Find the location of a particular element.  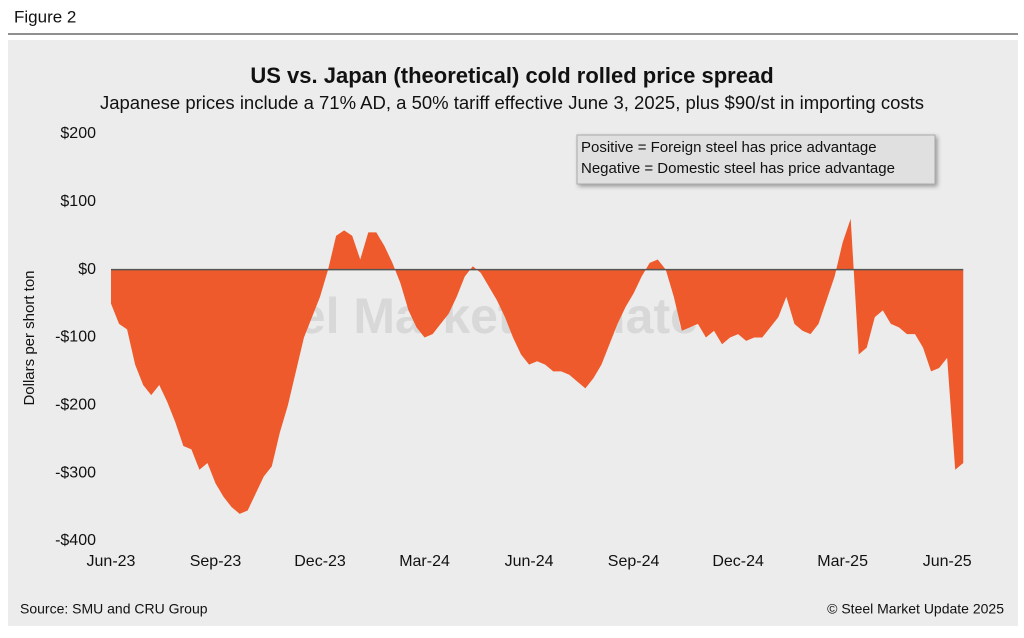

x-tick-label: Sep-23 is located at coordinates (216, 561).